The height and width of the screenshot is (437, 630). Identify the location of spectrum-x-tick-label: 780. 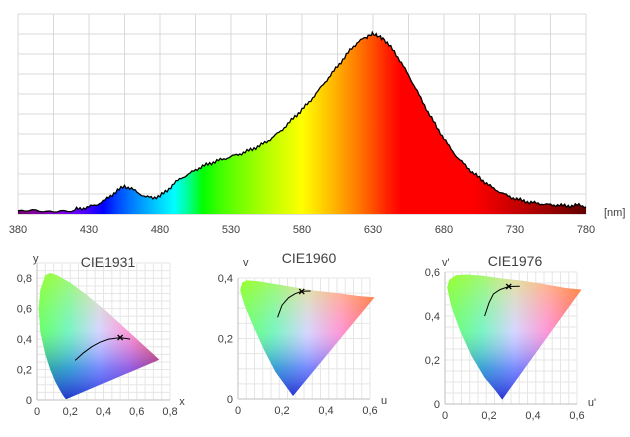
(586, 230).